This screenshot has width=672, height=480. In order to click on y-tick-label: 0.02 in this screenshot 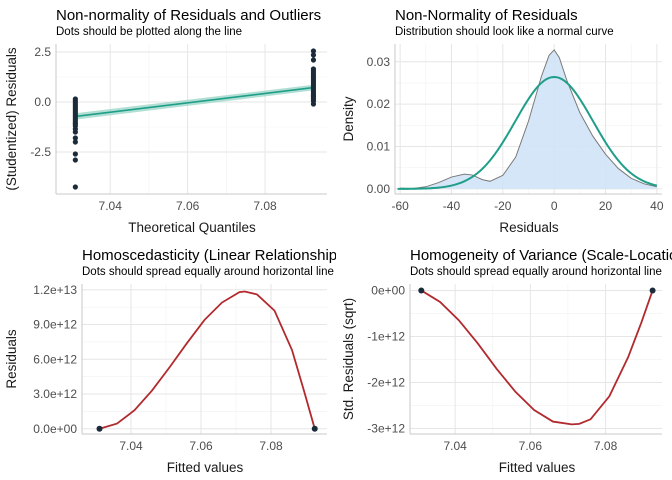, I will do `click(379, 104)`.